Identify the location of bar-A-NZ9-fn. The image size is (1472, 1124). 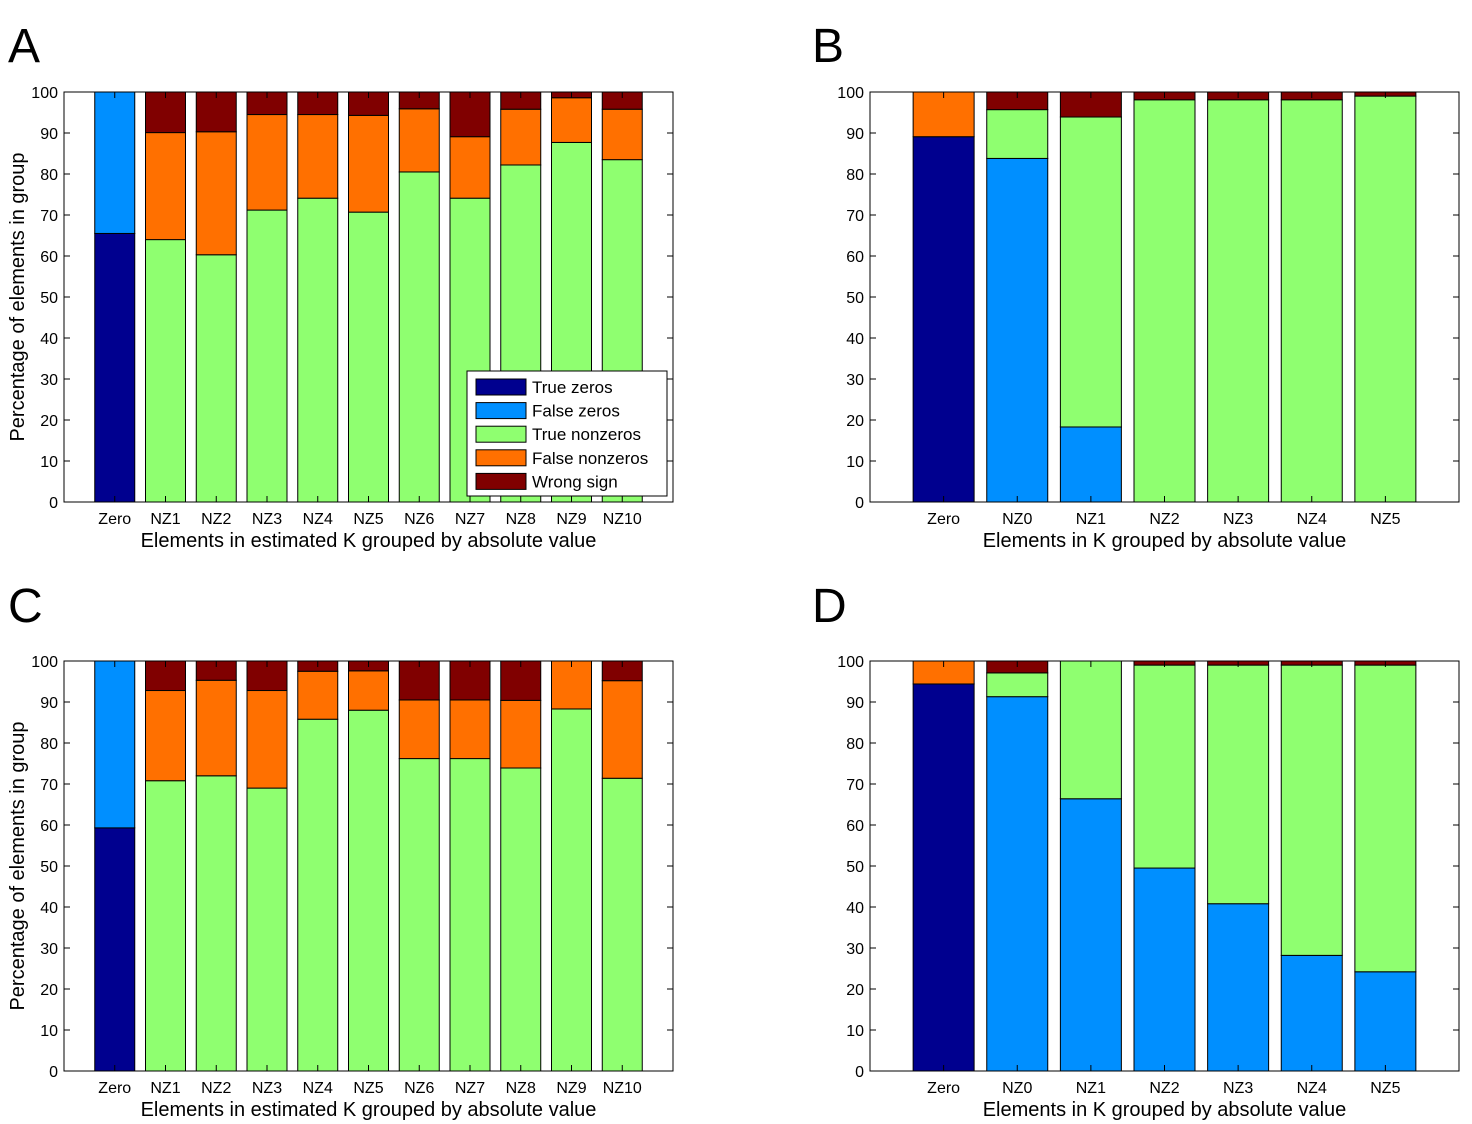
(571, 120).